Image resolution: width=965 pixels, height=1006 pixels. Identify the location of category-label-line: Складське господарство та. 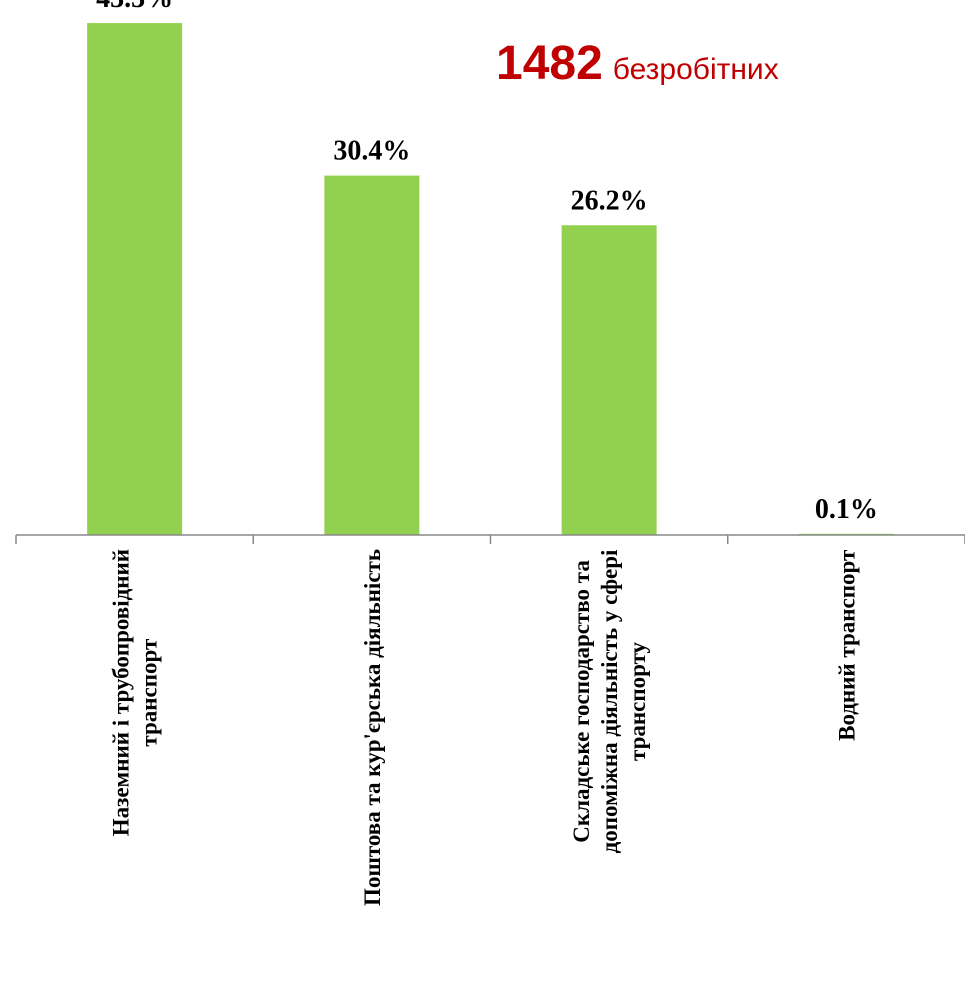
(581, 701).